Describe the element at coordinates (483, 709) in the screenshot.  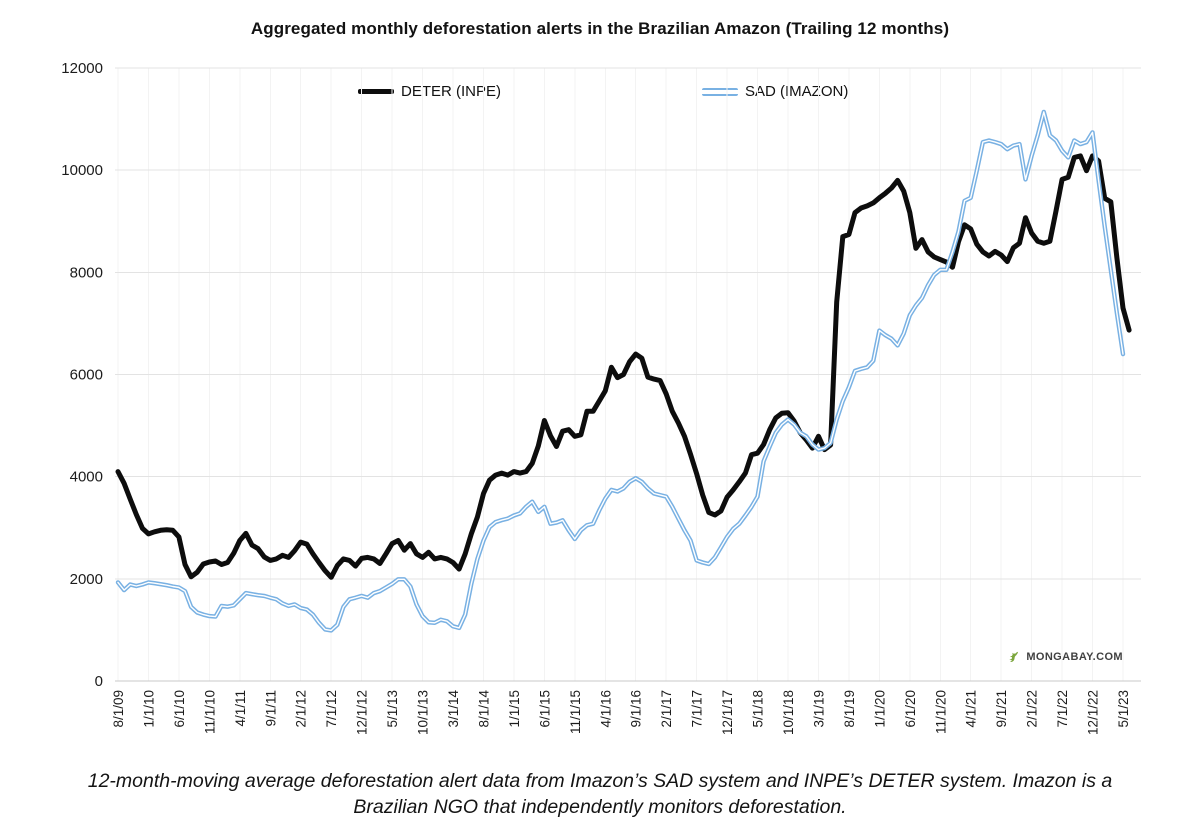
I see `x-tick-label: 8/1/14` at that location.